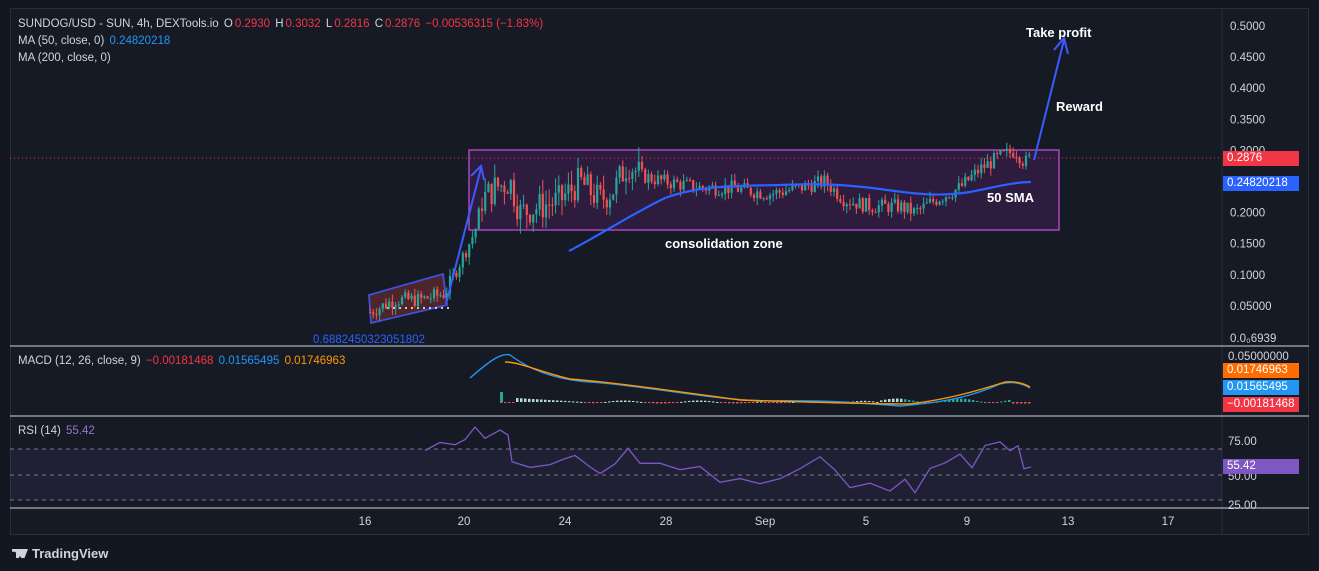 This screenshot has width=1319, height=571. I want to click on tradingview-brand: TradingView, so click(60, 553).